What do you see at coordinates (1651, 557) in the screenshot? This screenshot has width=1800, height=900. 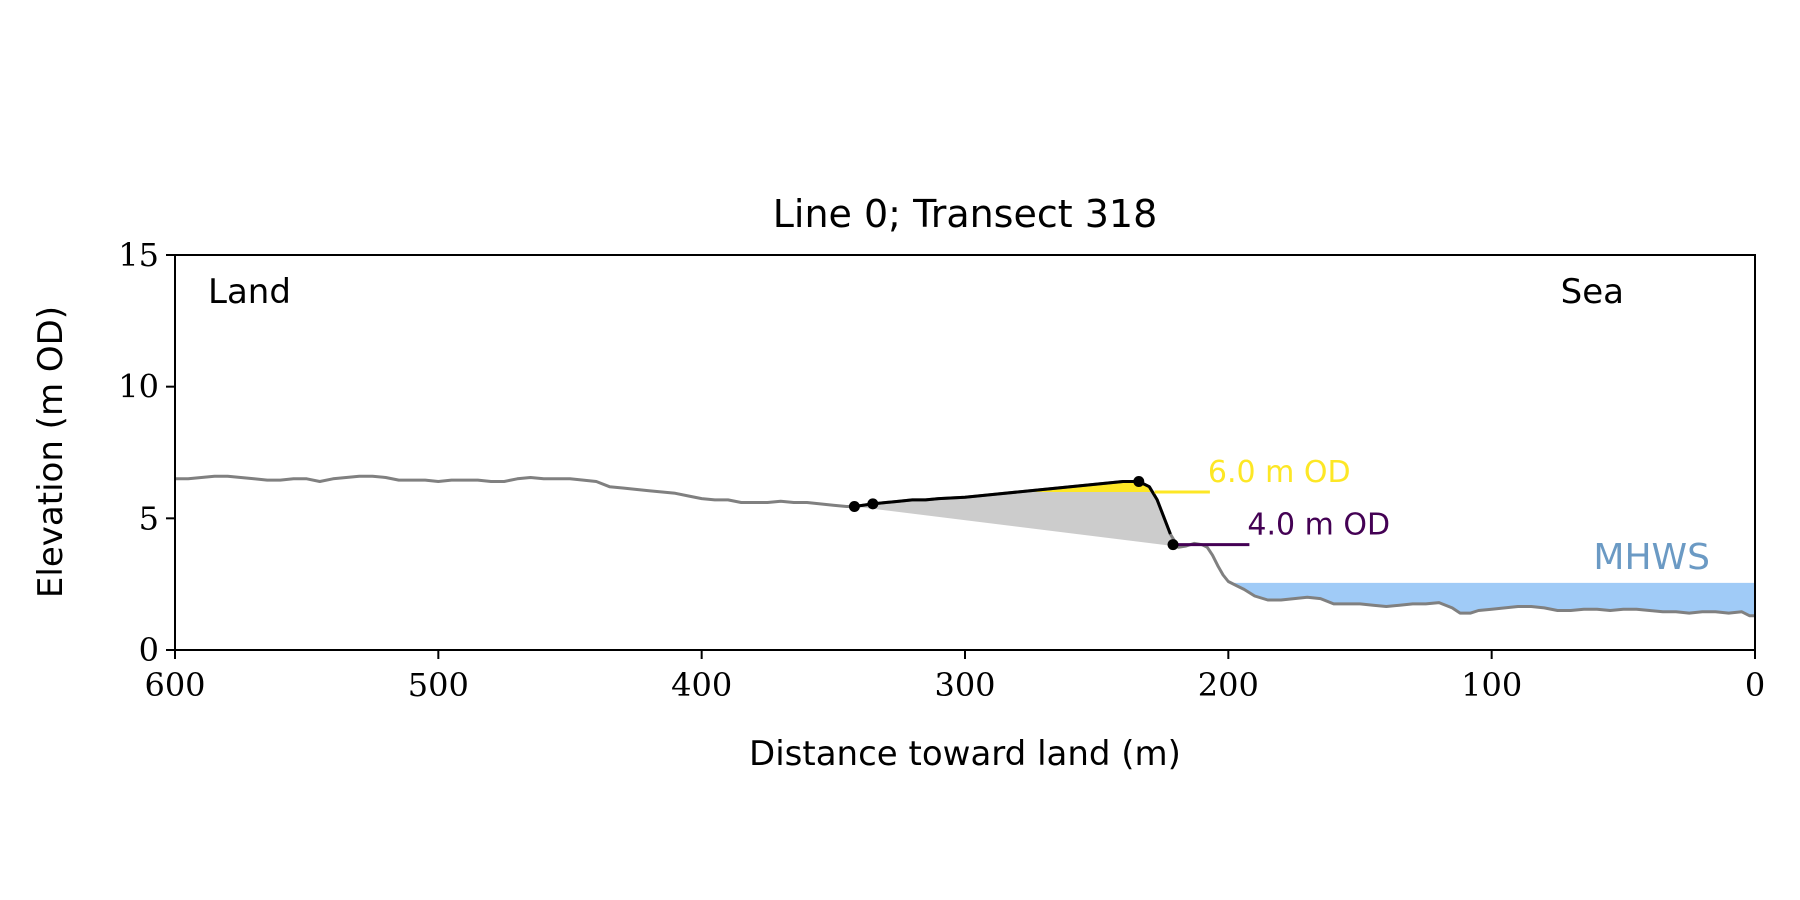 I see `mhws-label: MHWS` at bounding box center [1651, 557].